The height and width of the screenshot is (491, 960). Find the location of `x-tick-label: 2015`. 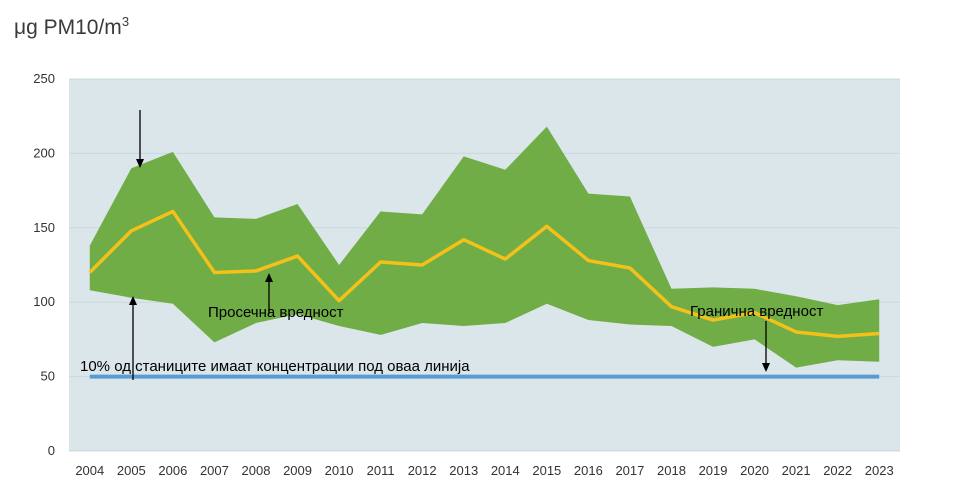

x-tick-label: 2015 is located at coordinates (546, 470).